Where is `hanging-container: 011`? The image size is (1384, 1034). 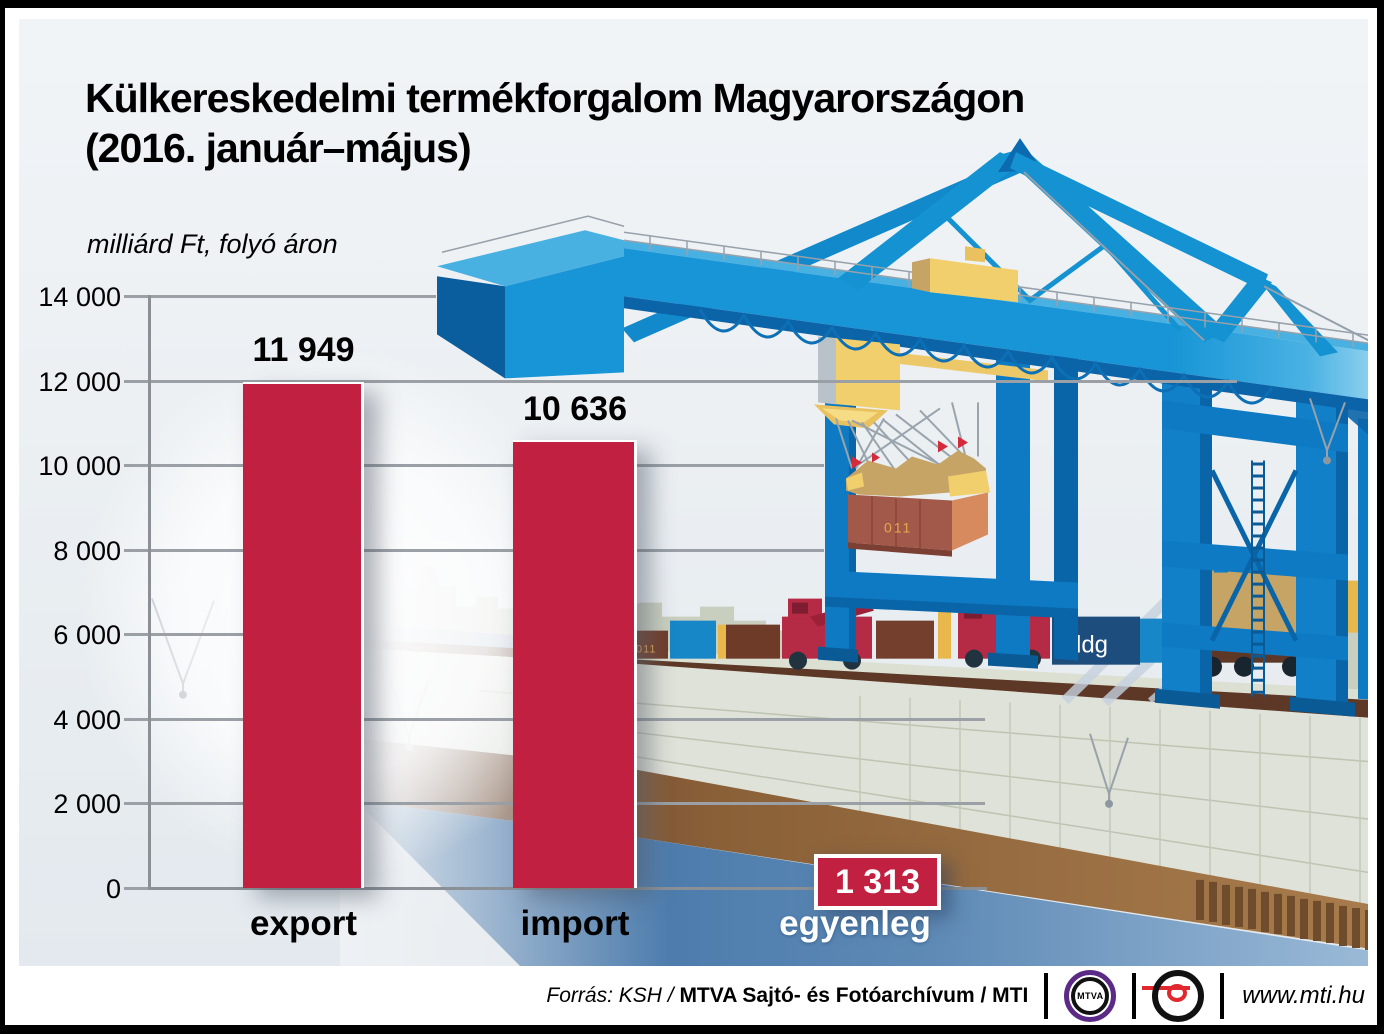 hanging-container: 011 is located at coordinates (918, 524).